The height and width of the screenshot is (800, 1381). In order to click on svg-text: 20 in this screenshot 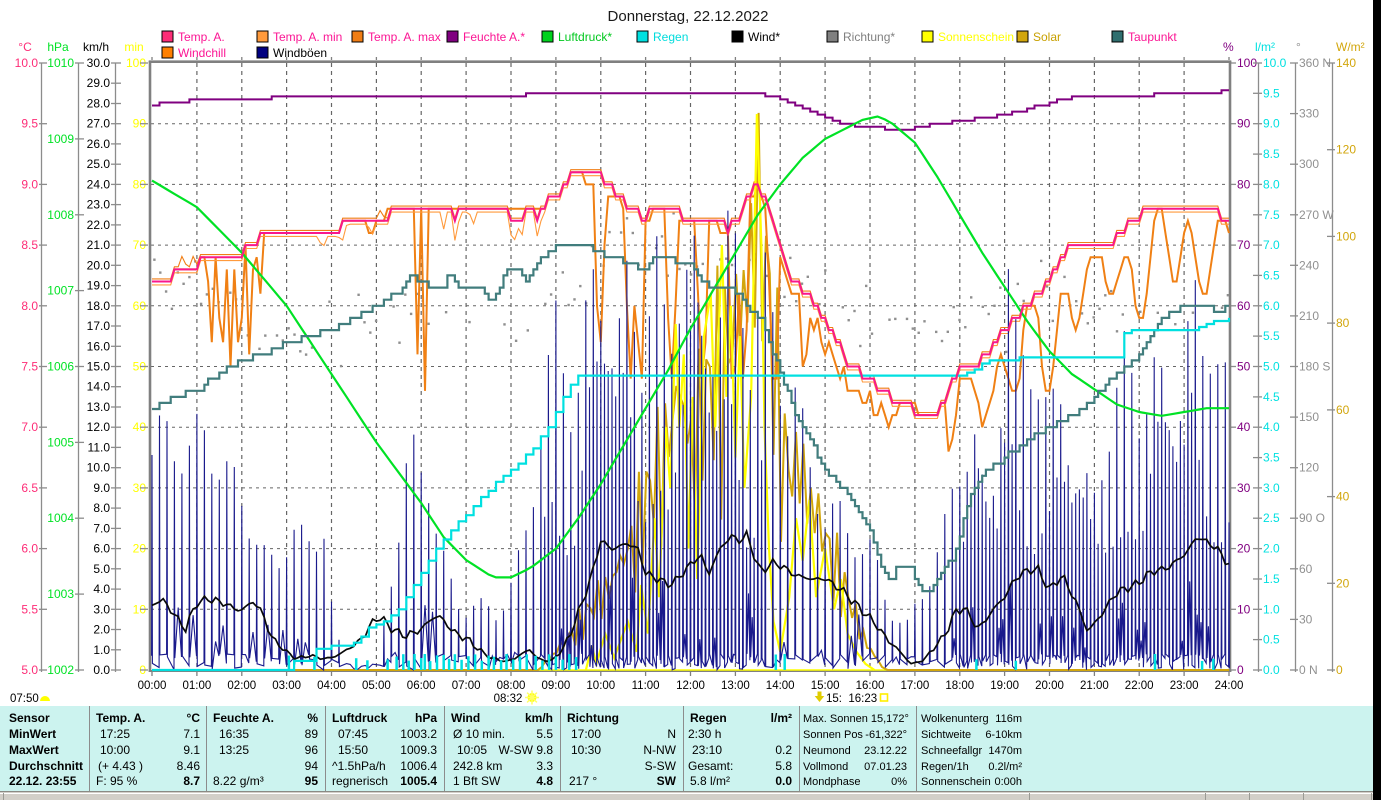, I will do `click(140, 549)`.